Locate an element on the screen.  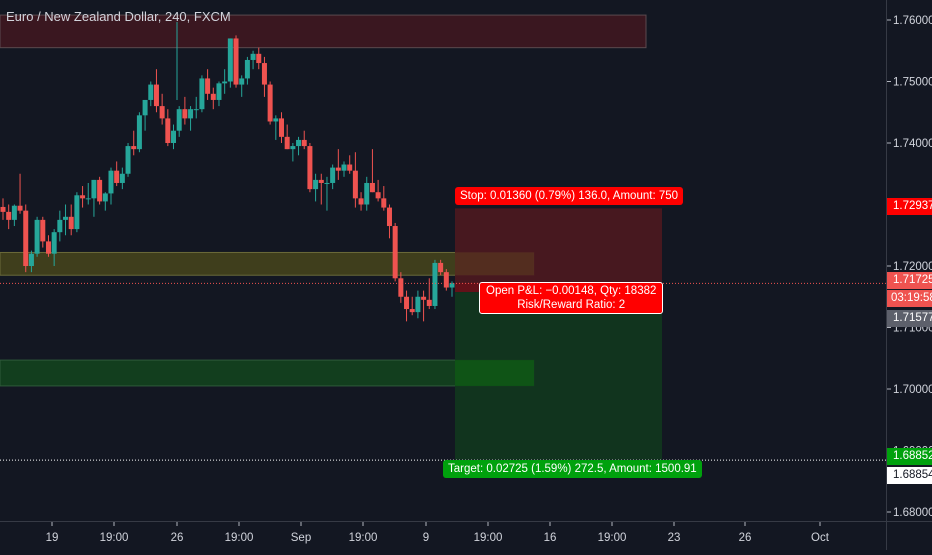
yellow-zone-overlap is located at coordinates (494, 264).